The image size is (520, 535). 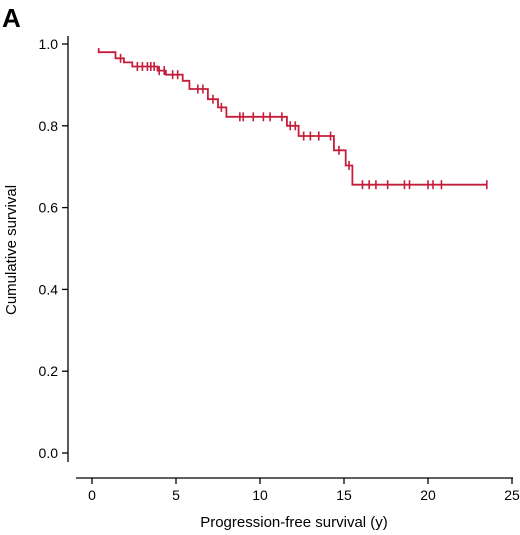 What do you see at coordinates (49, 126) in the screenshot?
I see `y-tick-label: 0.8` at bounding box center [49, 126].